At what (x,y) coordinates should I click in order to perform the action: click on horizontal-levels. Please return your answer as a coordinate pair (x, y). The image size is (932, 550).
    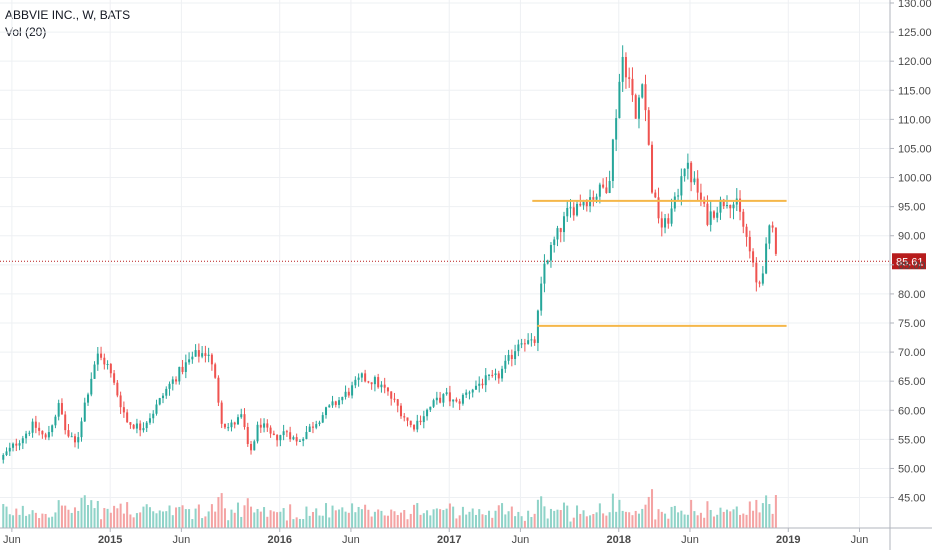
    Looking at the image, I should click on (659, 263).